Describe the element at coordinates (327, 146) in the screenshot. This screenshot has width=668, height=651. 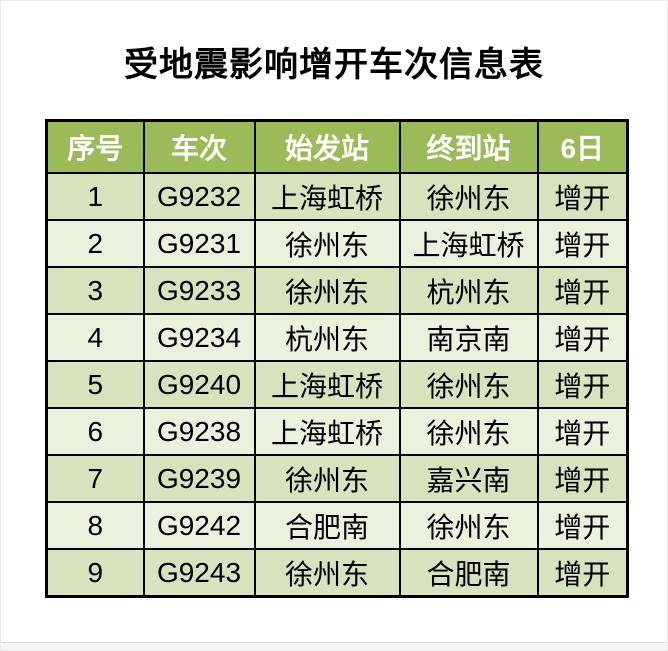
I see `header-cell-origin: 始发站` at that location.